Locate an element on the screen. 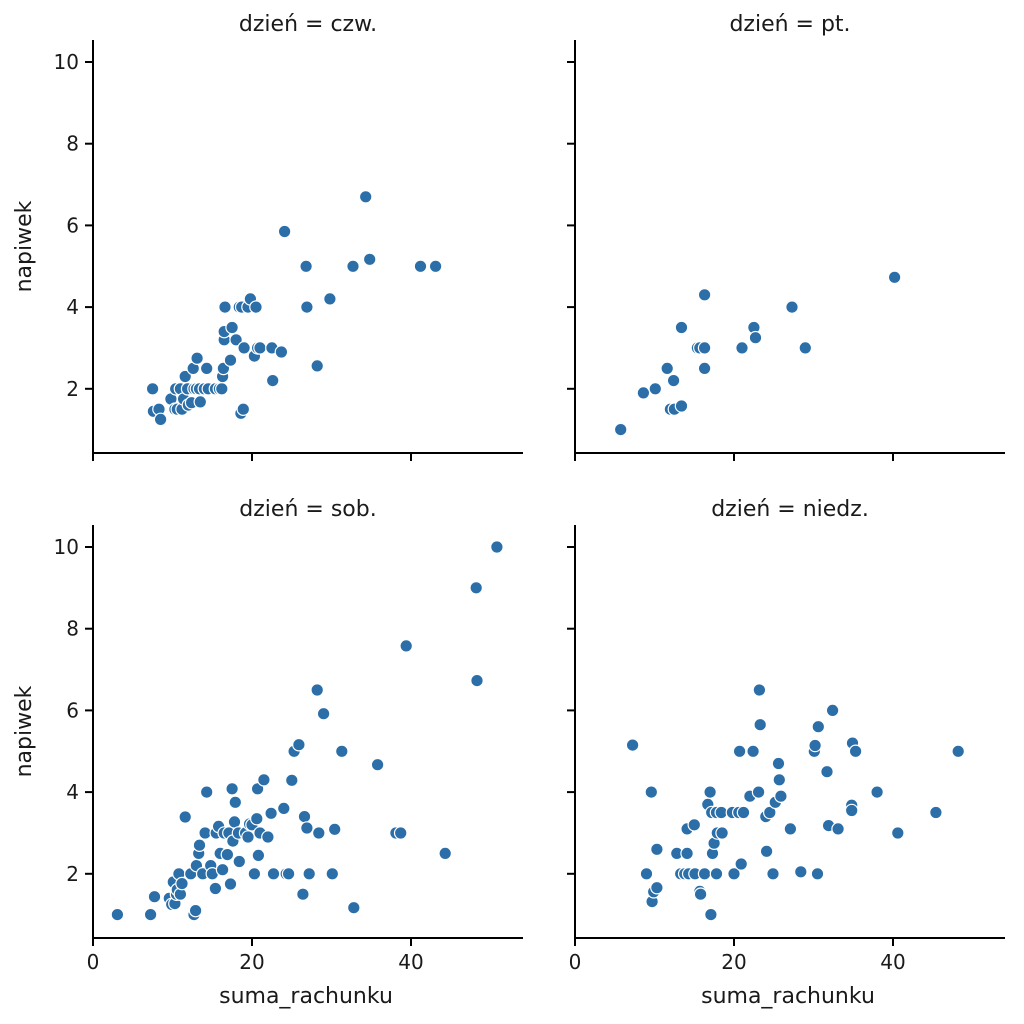 The height and width of the screenshot is (1024, 1024). y-tick-label: 8 is located at coordinates (72, 144).